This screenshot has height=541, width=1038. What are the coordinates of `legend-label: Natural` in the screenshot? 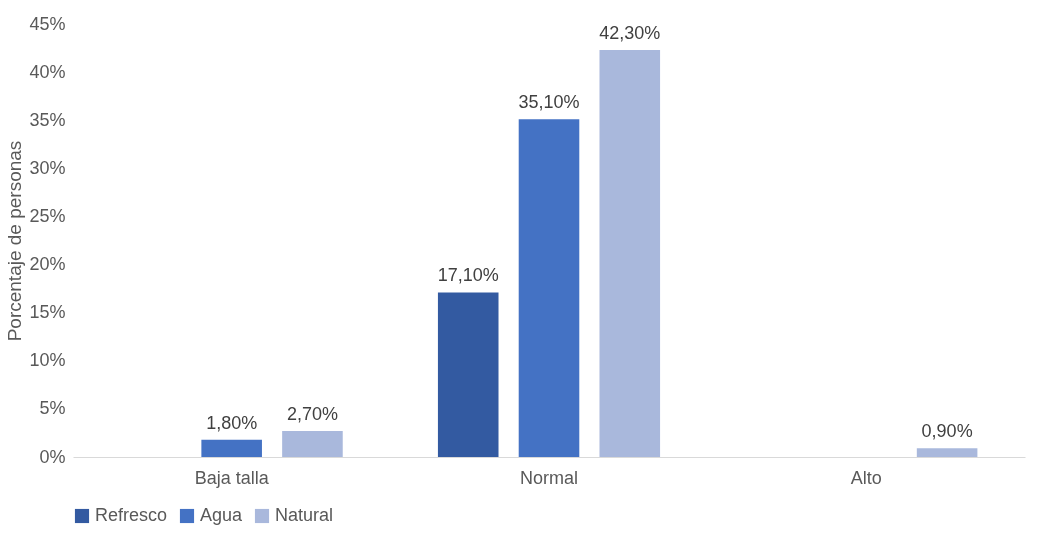 It's located at (304, 515).